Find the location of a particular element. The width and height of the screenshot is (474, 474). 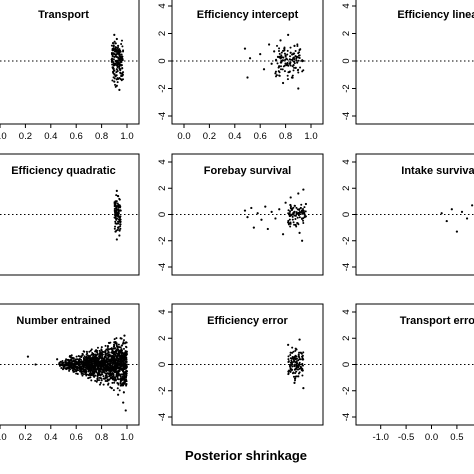

x-tick-label: 0.4 is located at coordinates (50, 136).